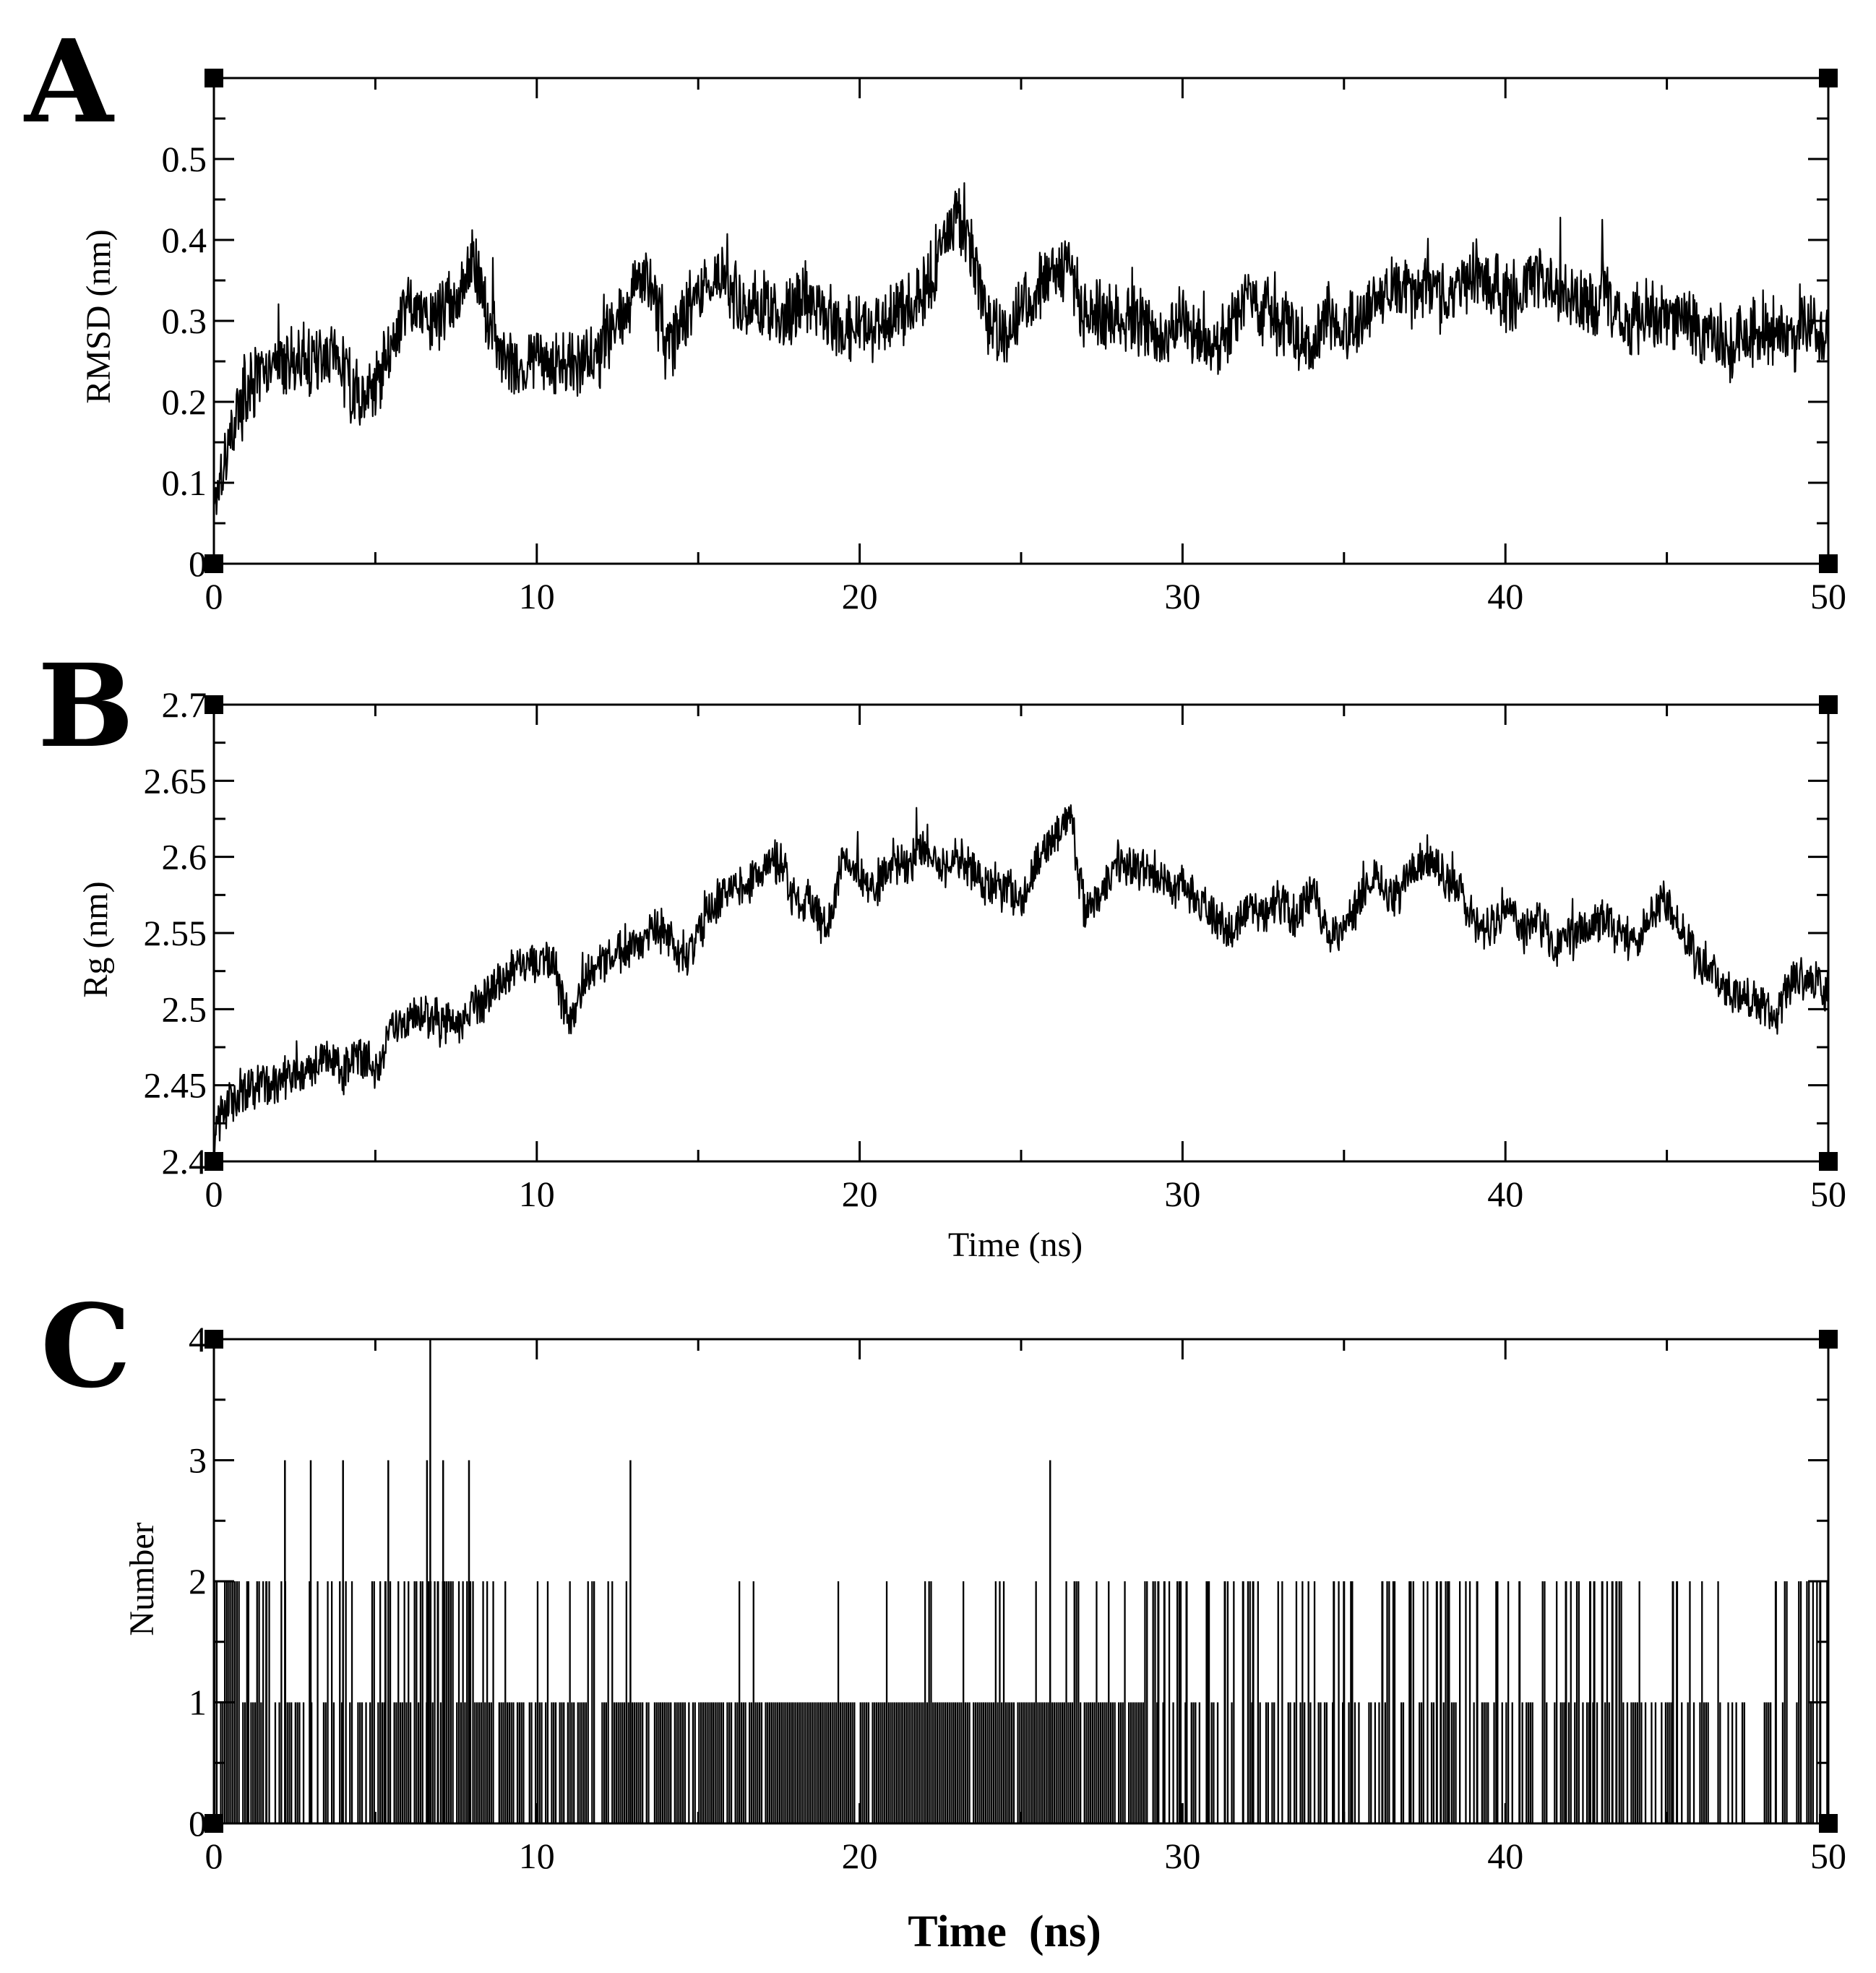  Describe the element at coordinates (184, 1161) in the screenshot. I see `y-tick-label: 2.4` at that location.